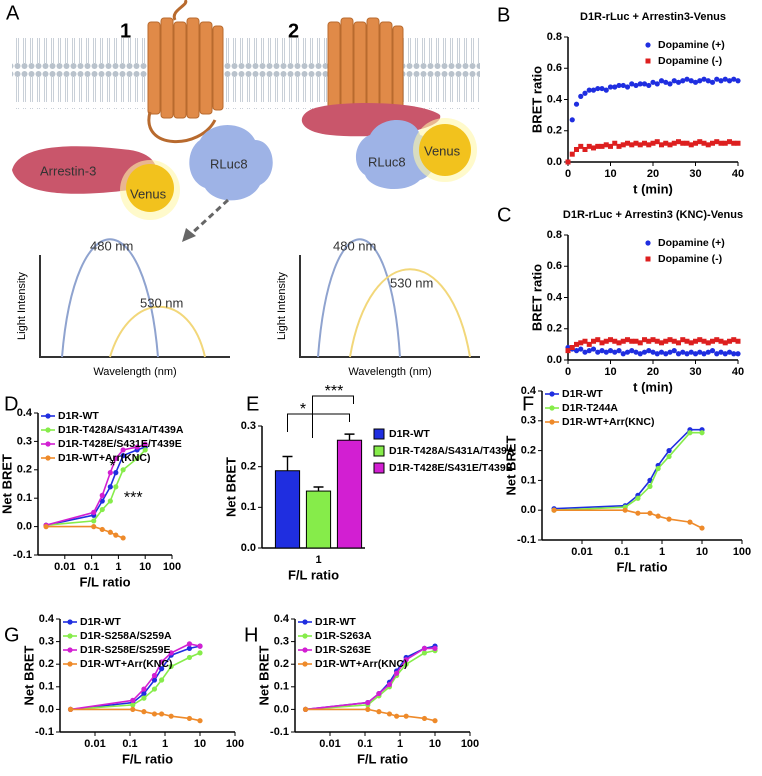 The image size is (762, 776). I want to click on x-axis-title: t (min), so click(653, 188).